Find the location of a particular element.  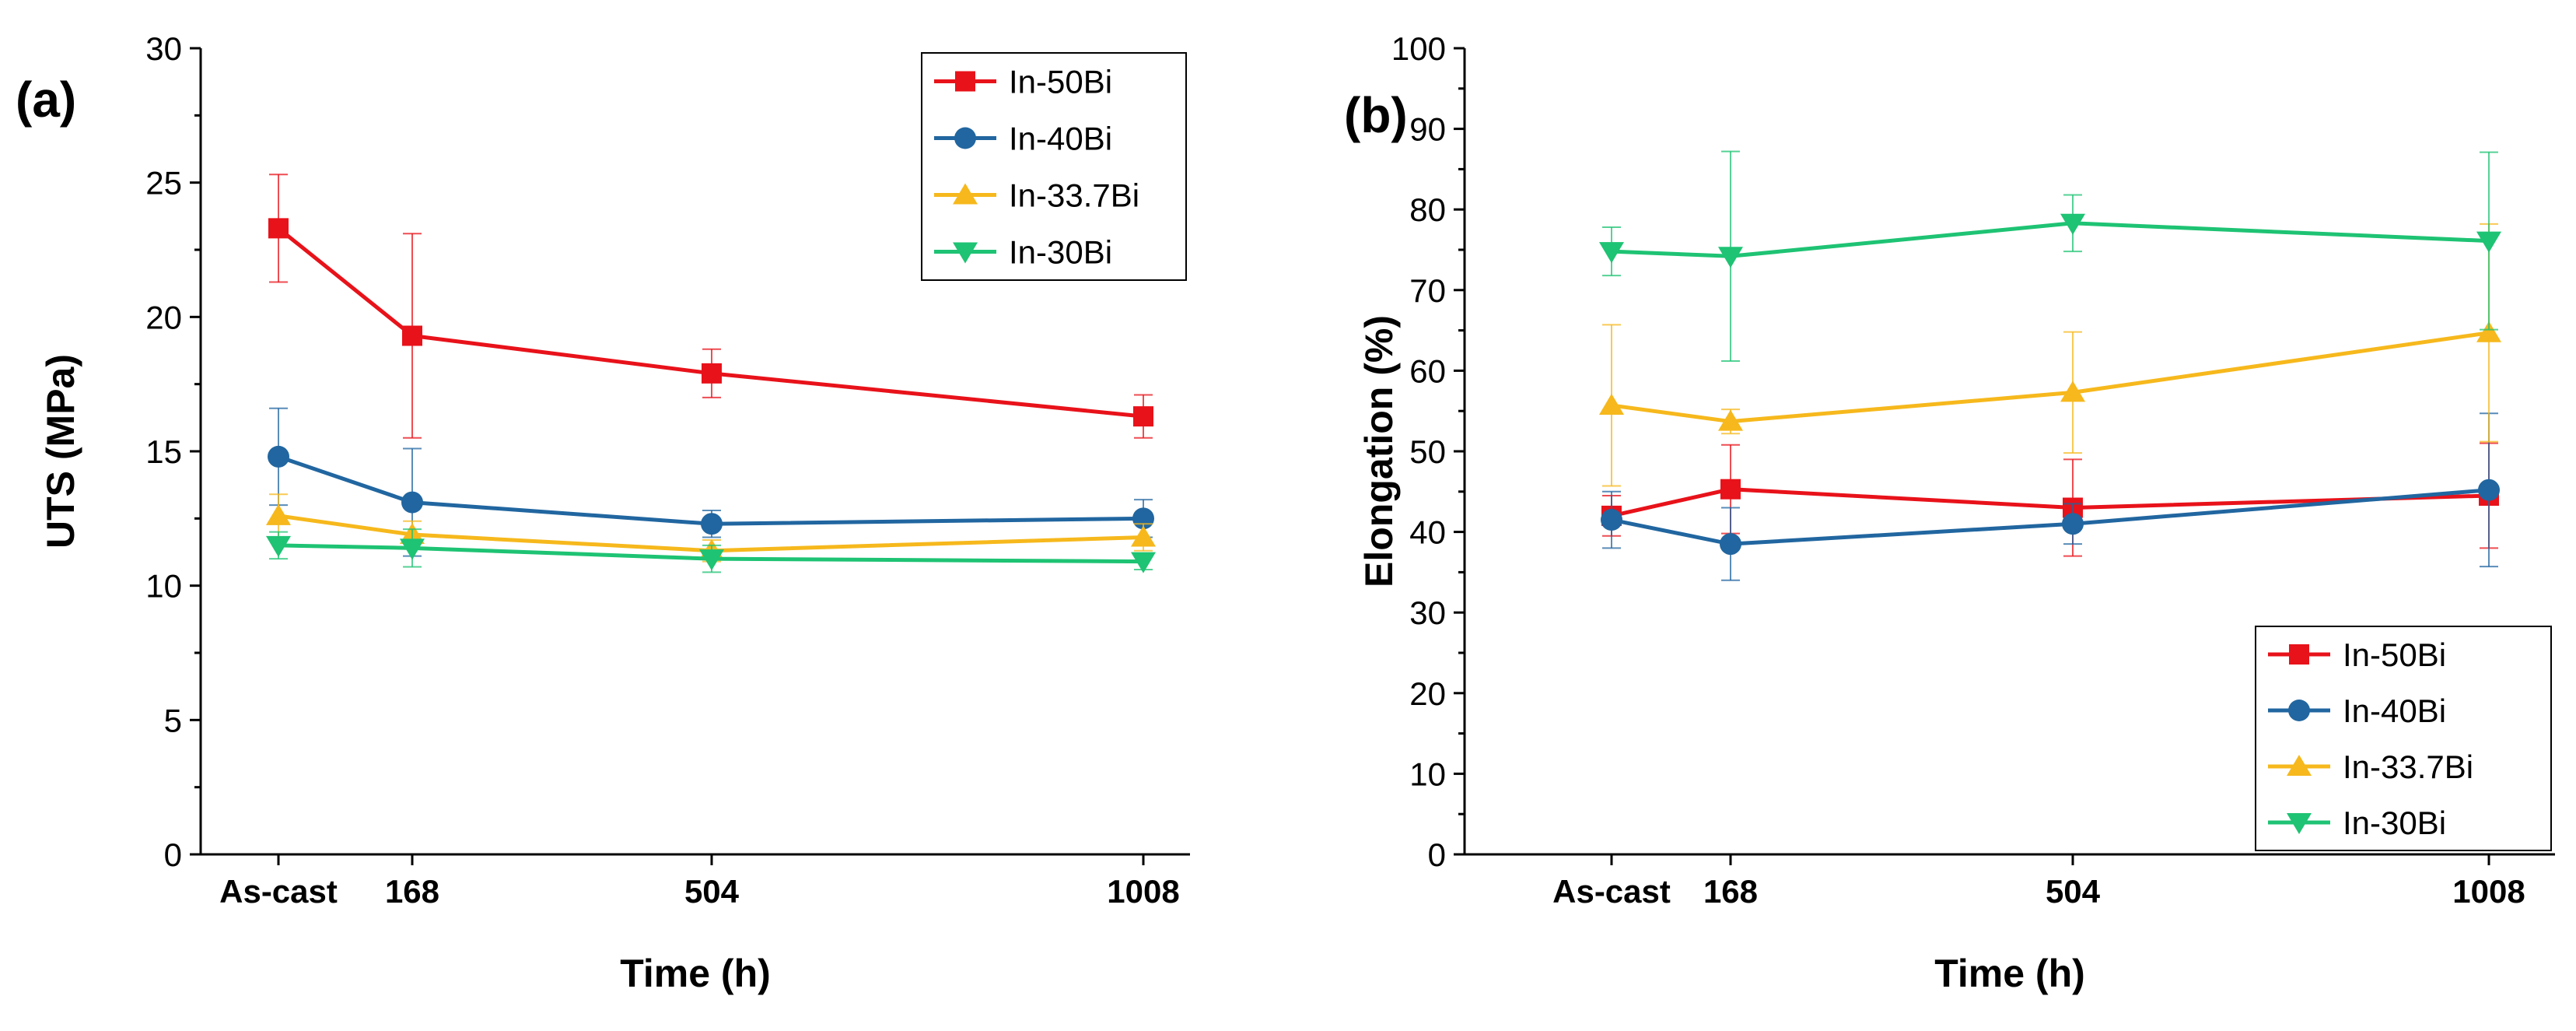

y-tick-label: 25 is located at coordinates (163, 183).